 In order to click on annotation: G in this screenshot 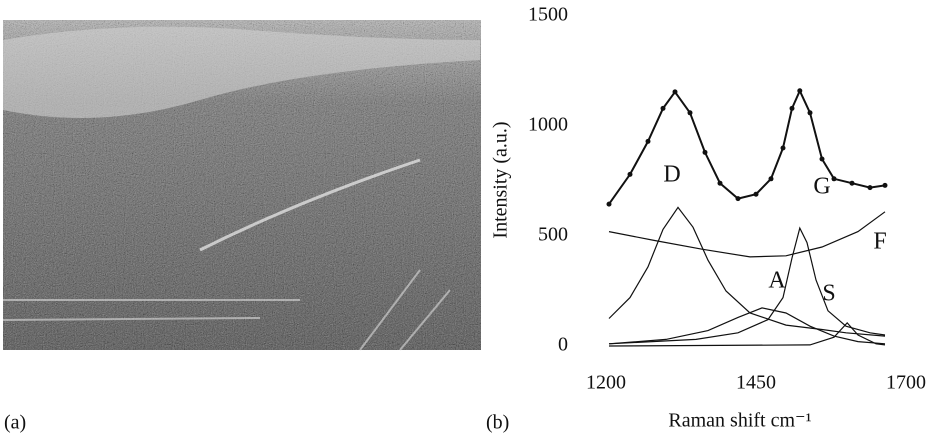, I will do `click(821, 187)`.